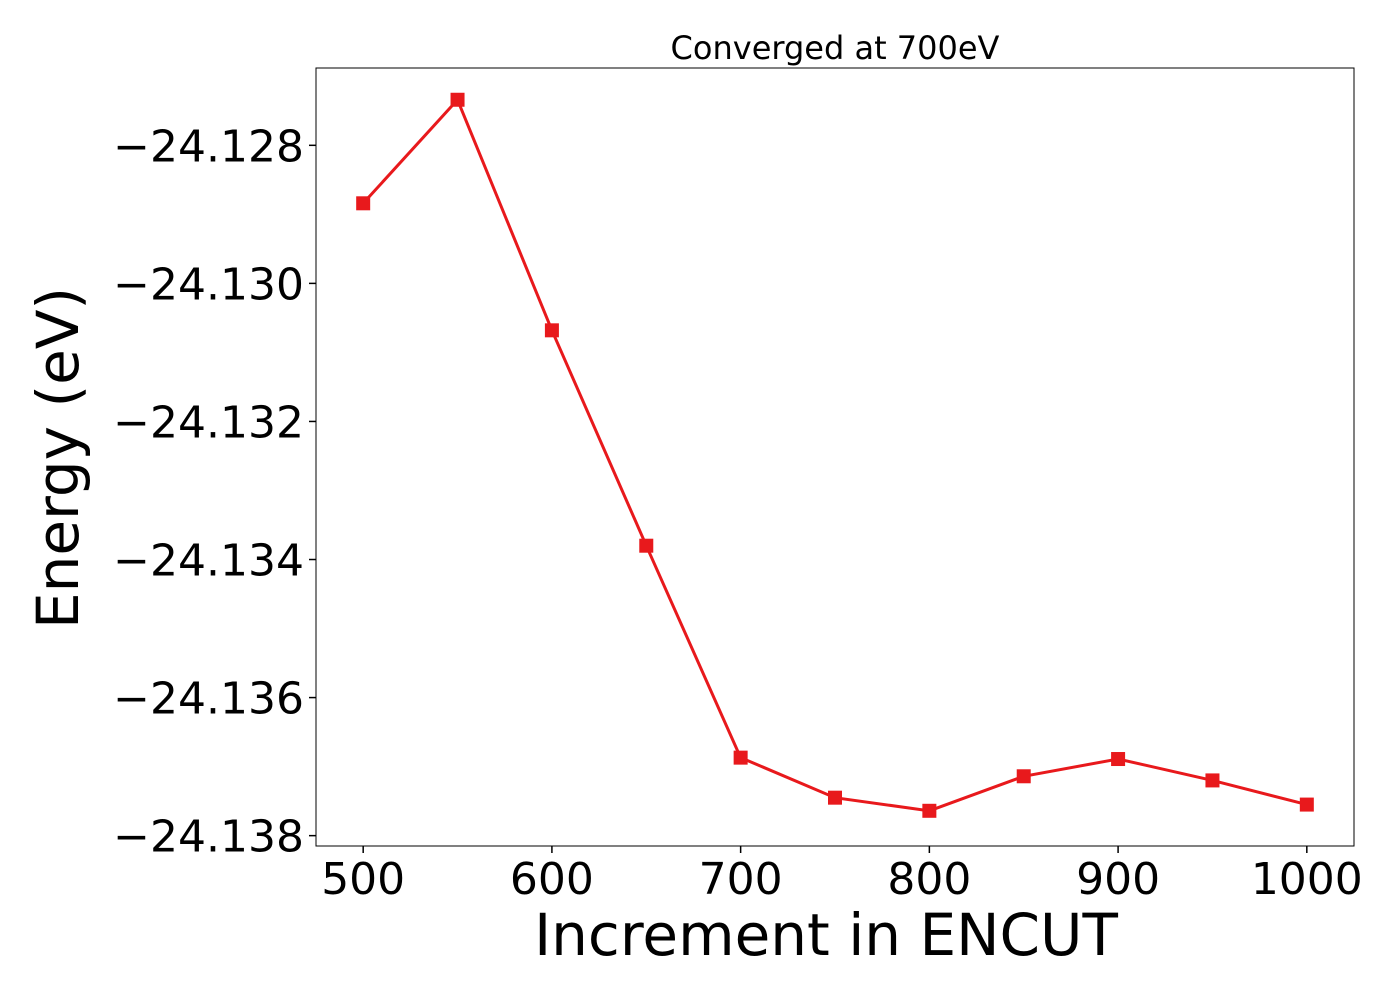 This screenshot has height=1000, width=1400. What do you see at coordinates (208, 422) in the screenshot?
I see `y-tick-label: −24.132` at bounding box center [208, 422].